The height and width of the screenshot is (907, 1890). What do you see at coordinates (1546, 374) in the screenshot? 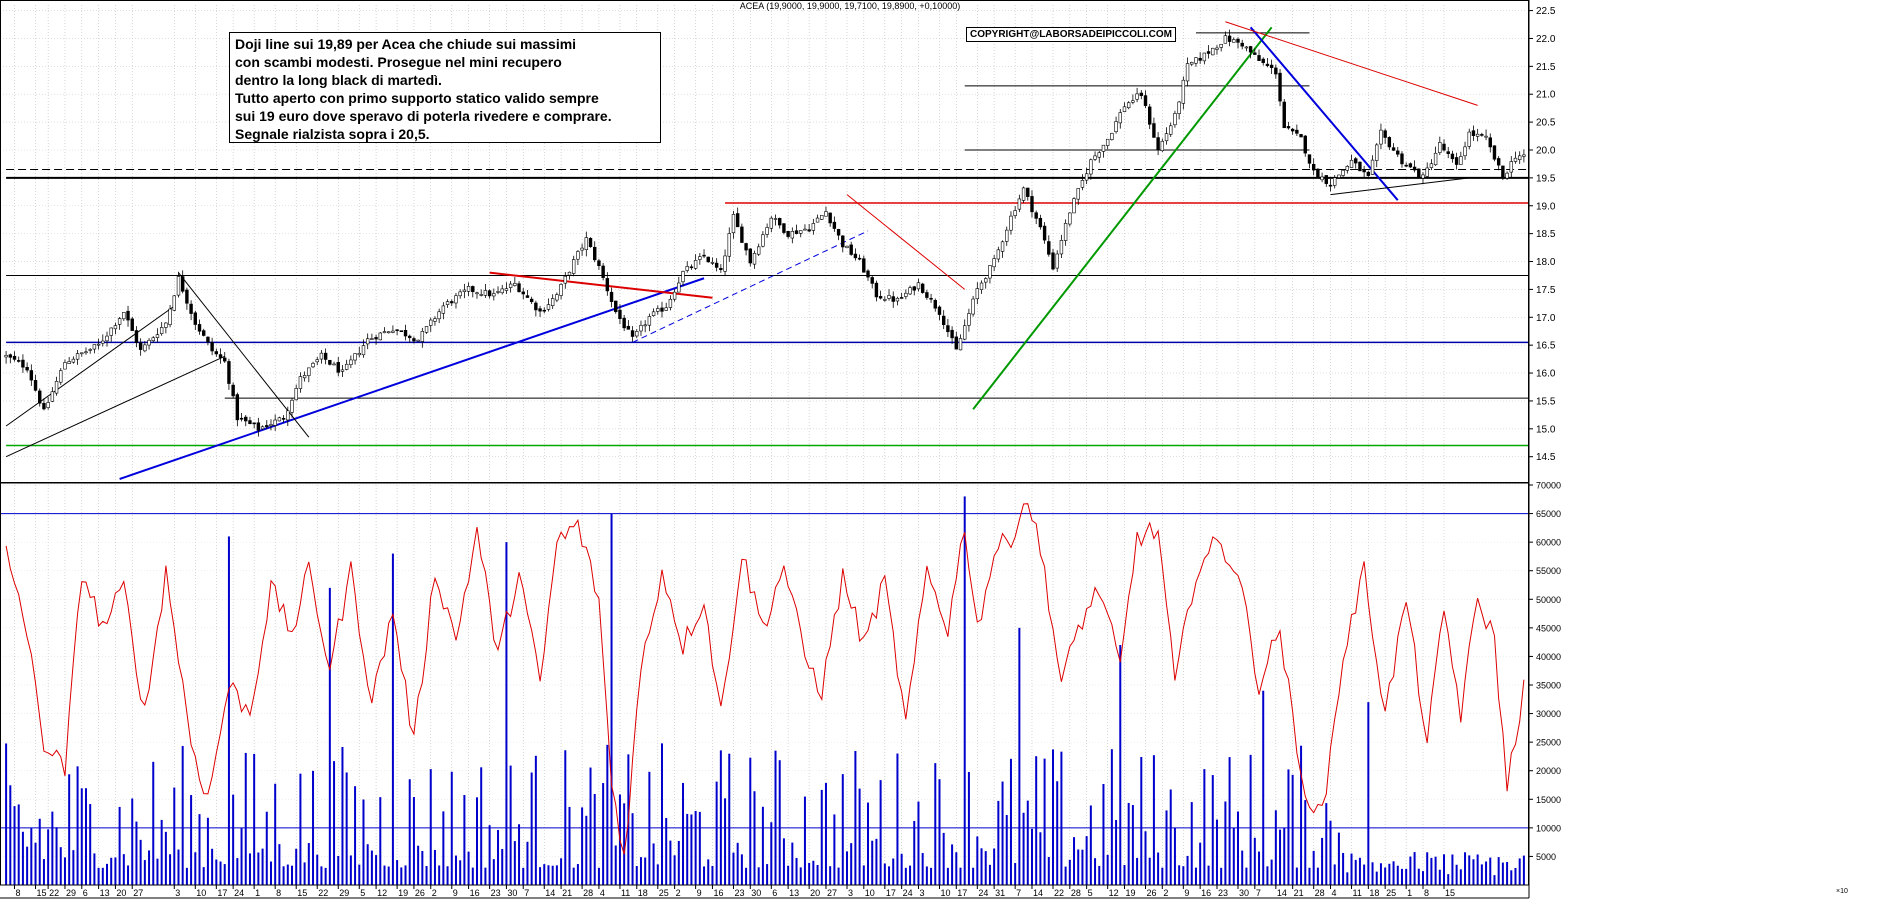
I see `price-tick-label: 16.0` at bounding box center [1546, 374].